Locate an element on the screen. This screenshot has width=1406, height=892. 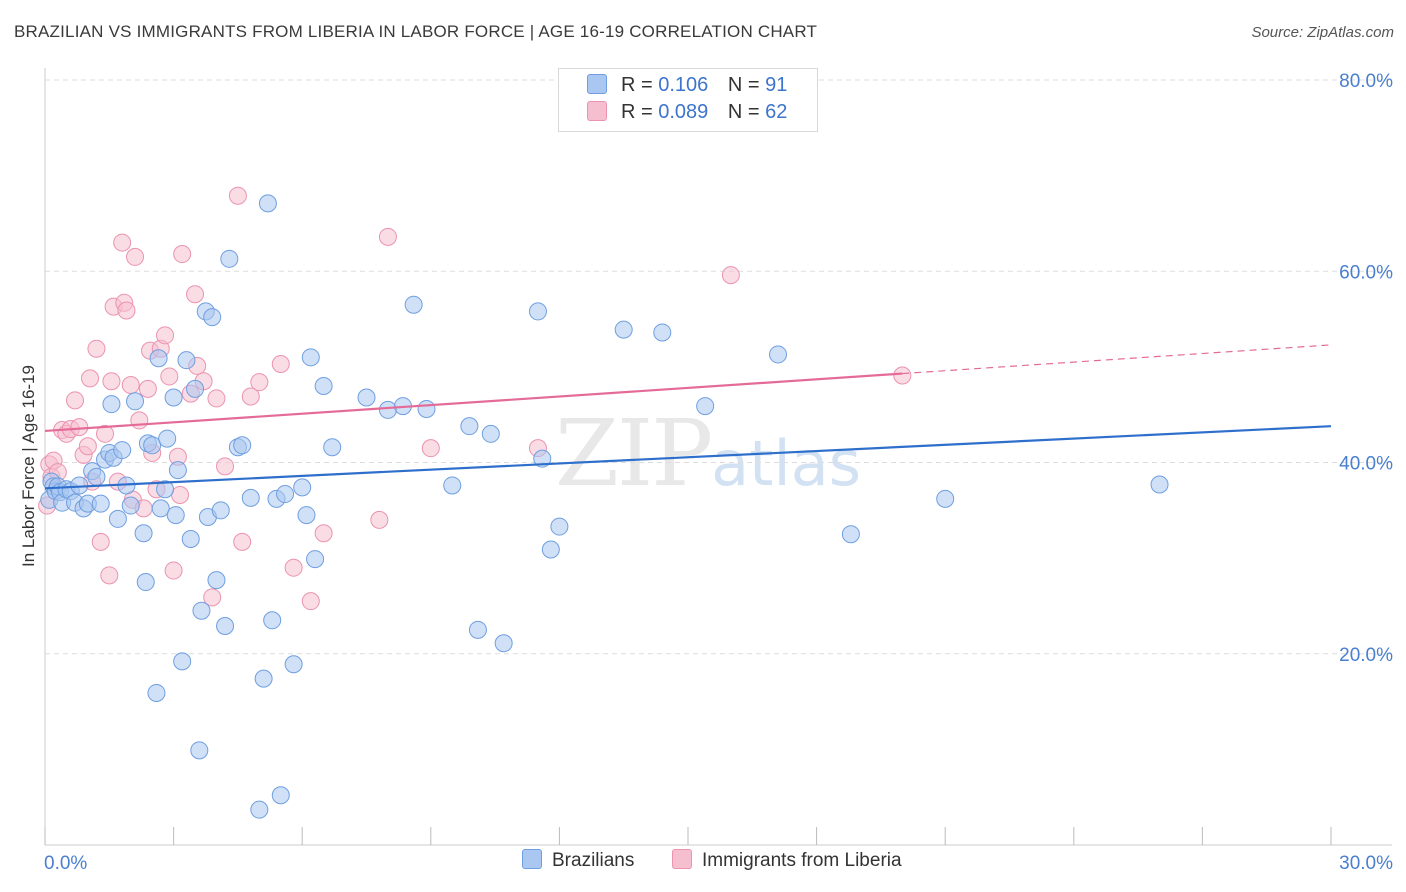
brazilians-swatch is located at coordinates (597, 83).